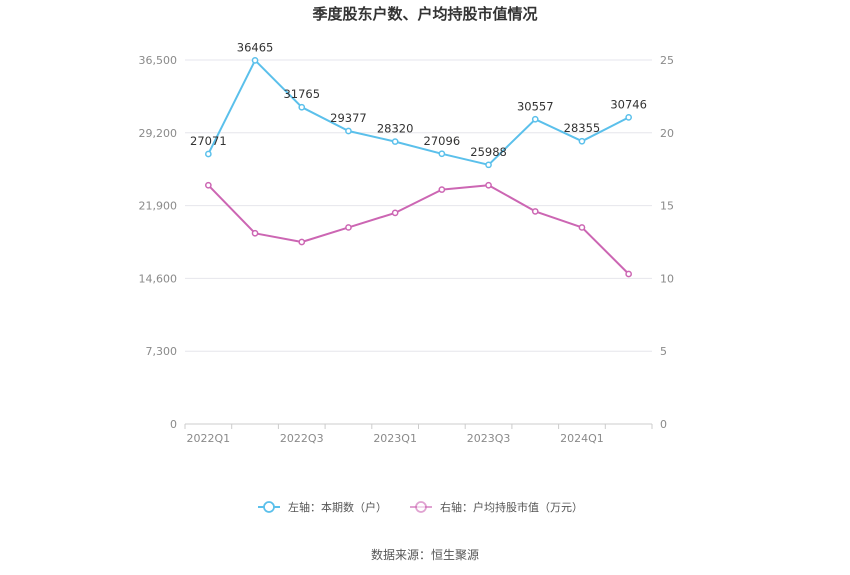 This screenshot has width=850, height=575. I want to click on data-label: 30746, so click(628, 104).